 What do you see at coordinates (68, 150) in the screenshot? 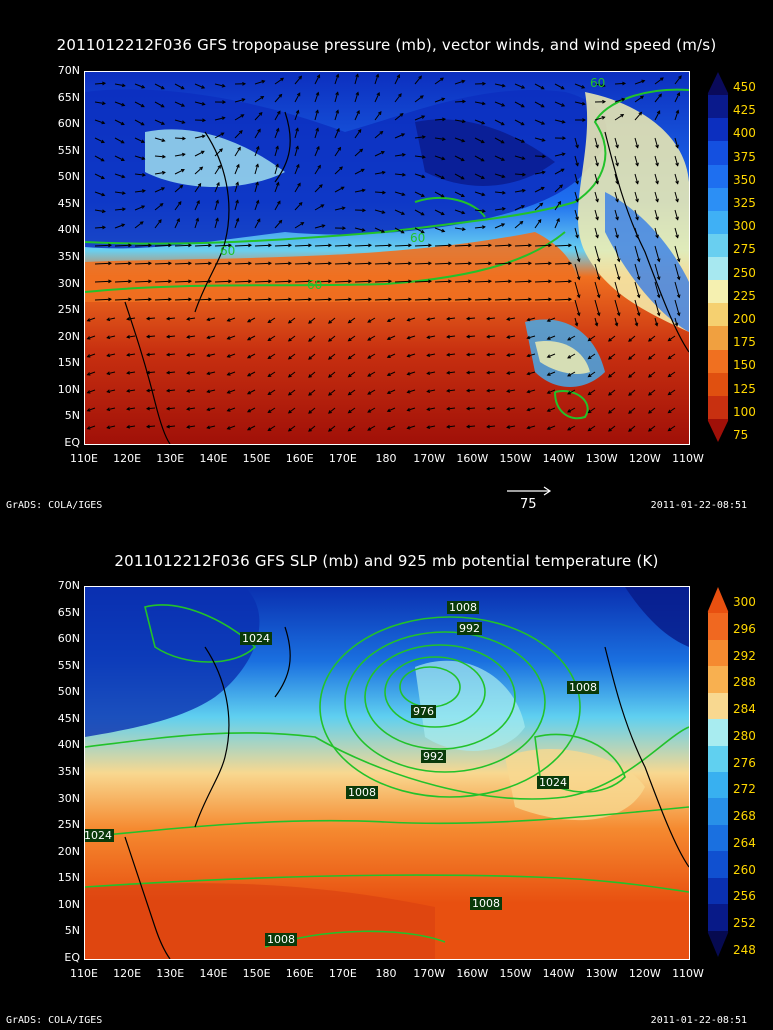
I see `latitude-label: 55N` at bounding box center [68, 150].